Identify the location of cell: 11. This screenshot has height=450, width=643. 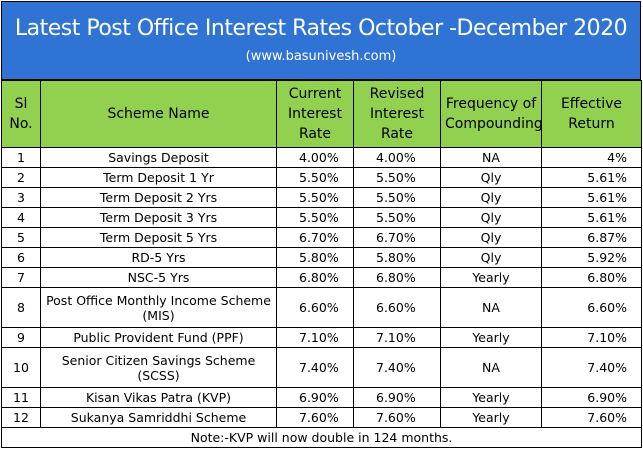
(21, 397).